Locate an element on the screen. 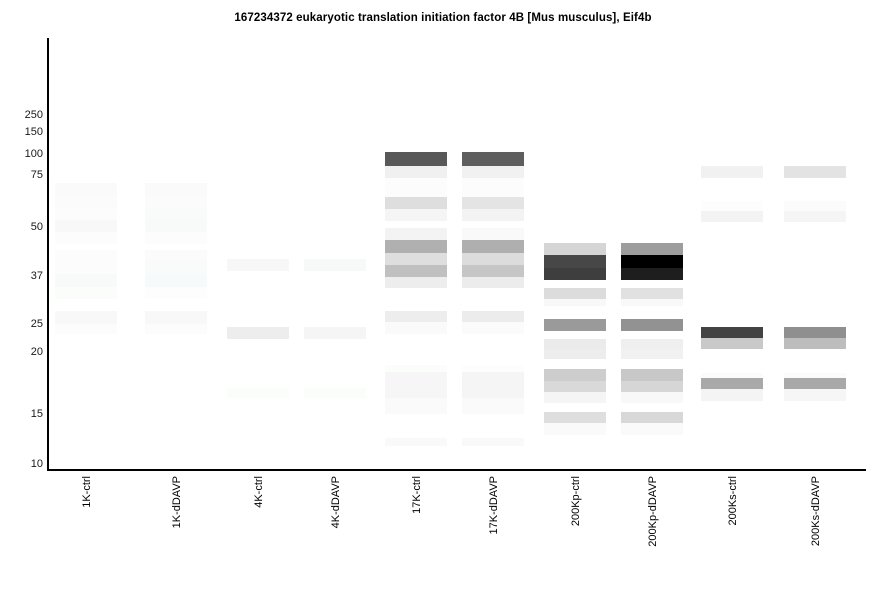  y-axis-tick: 20 is located at coordinates (21, 352).